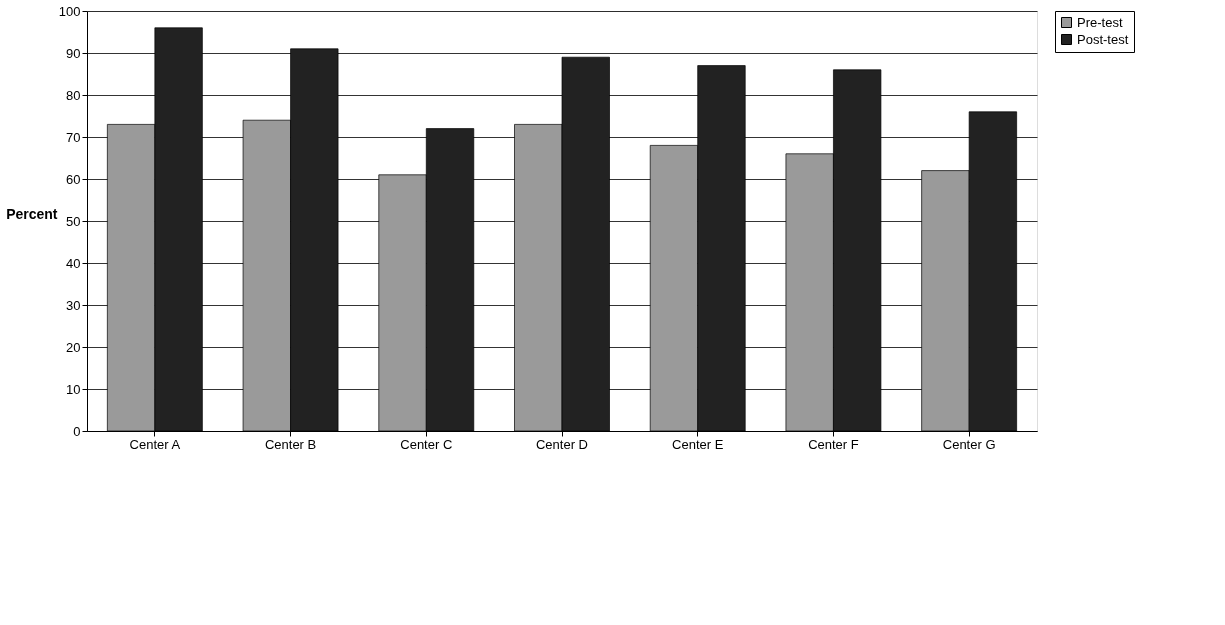  I want to click on y-tick-label: 90, so click(73, 53).